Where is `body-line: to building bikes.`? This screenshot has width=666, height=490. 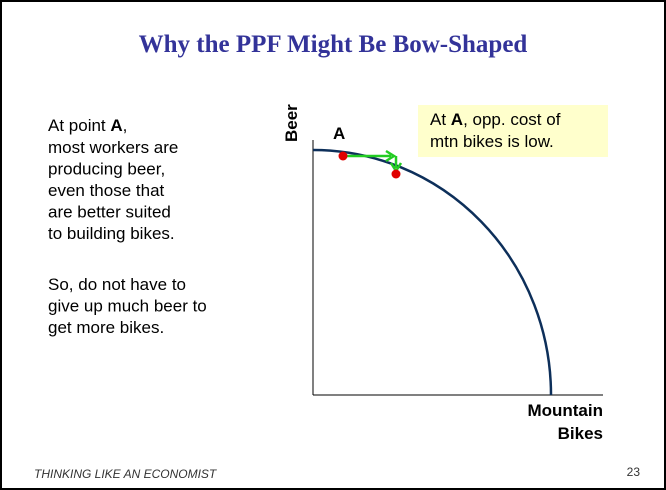
body-line: to building bikes. is located at coordinates (111, 233).